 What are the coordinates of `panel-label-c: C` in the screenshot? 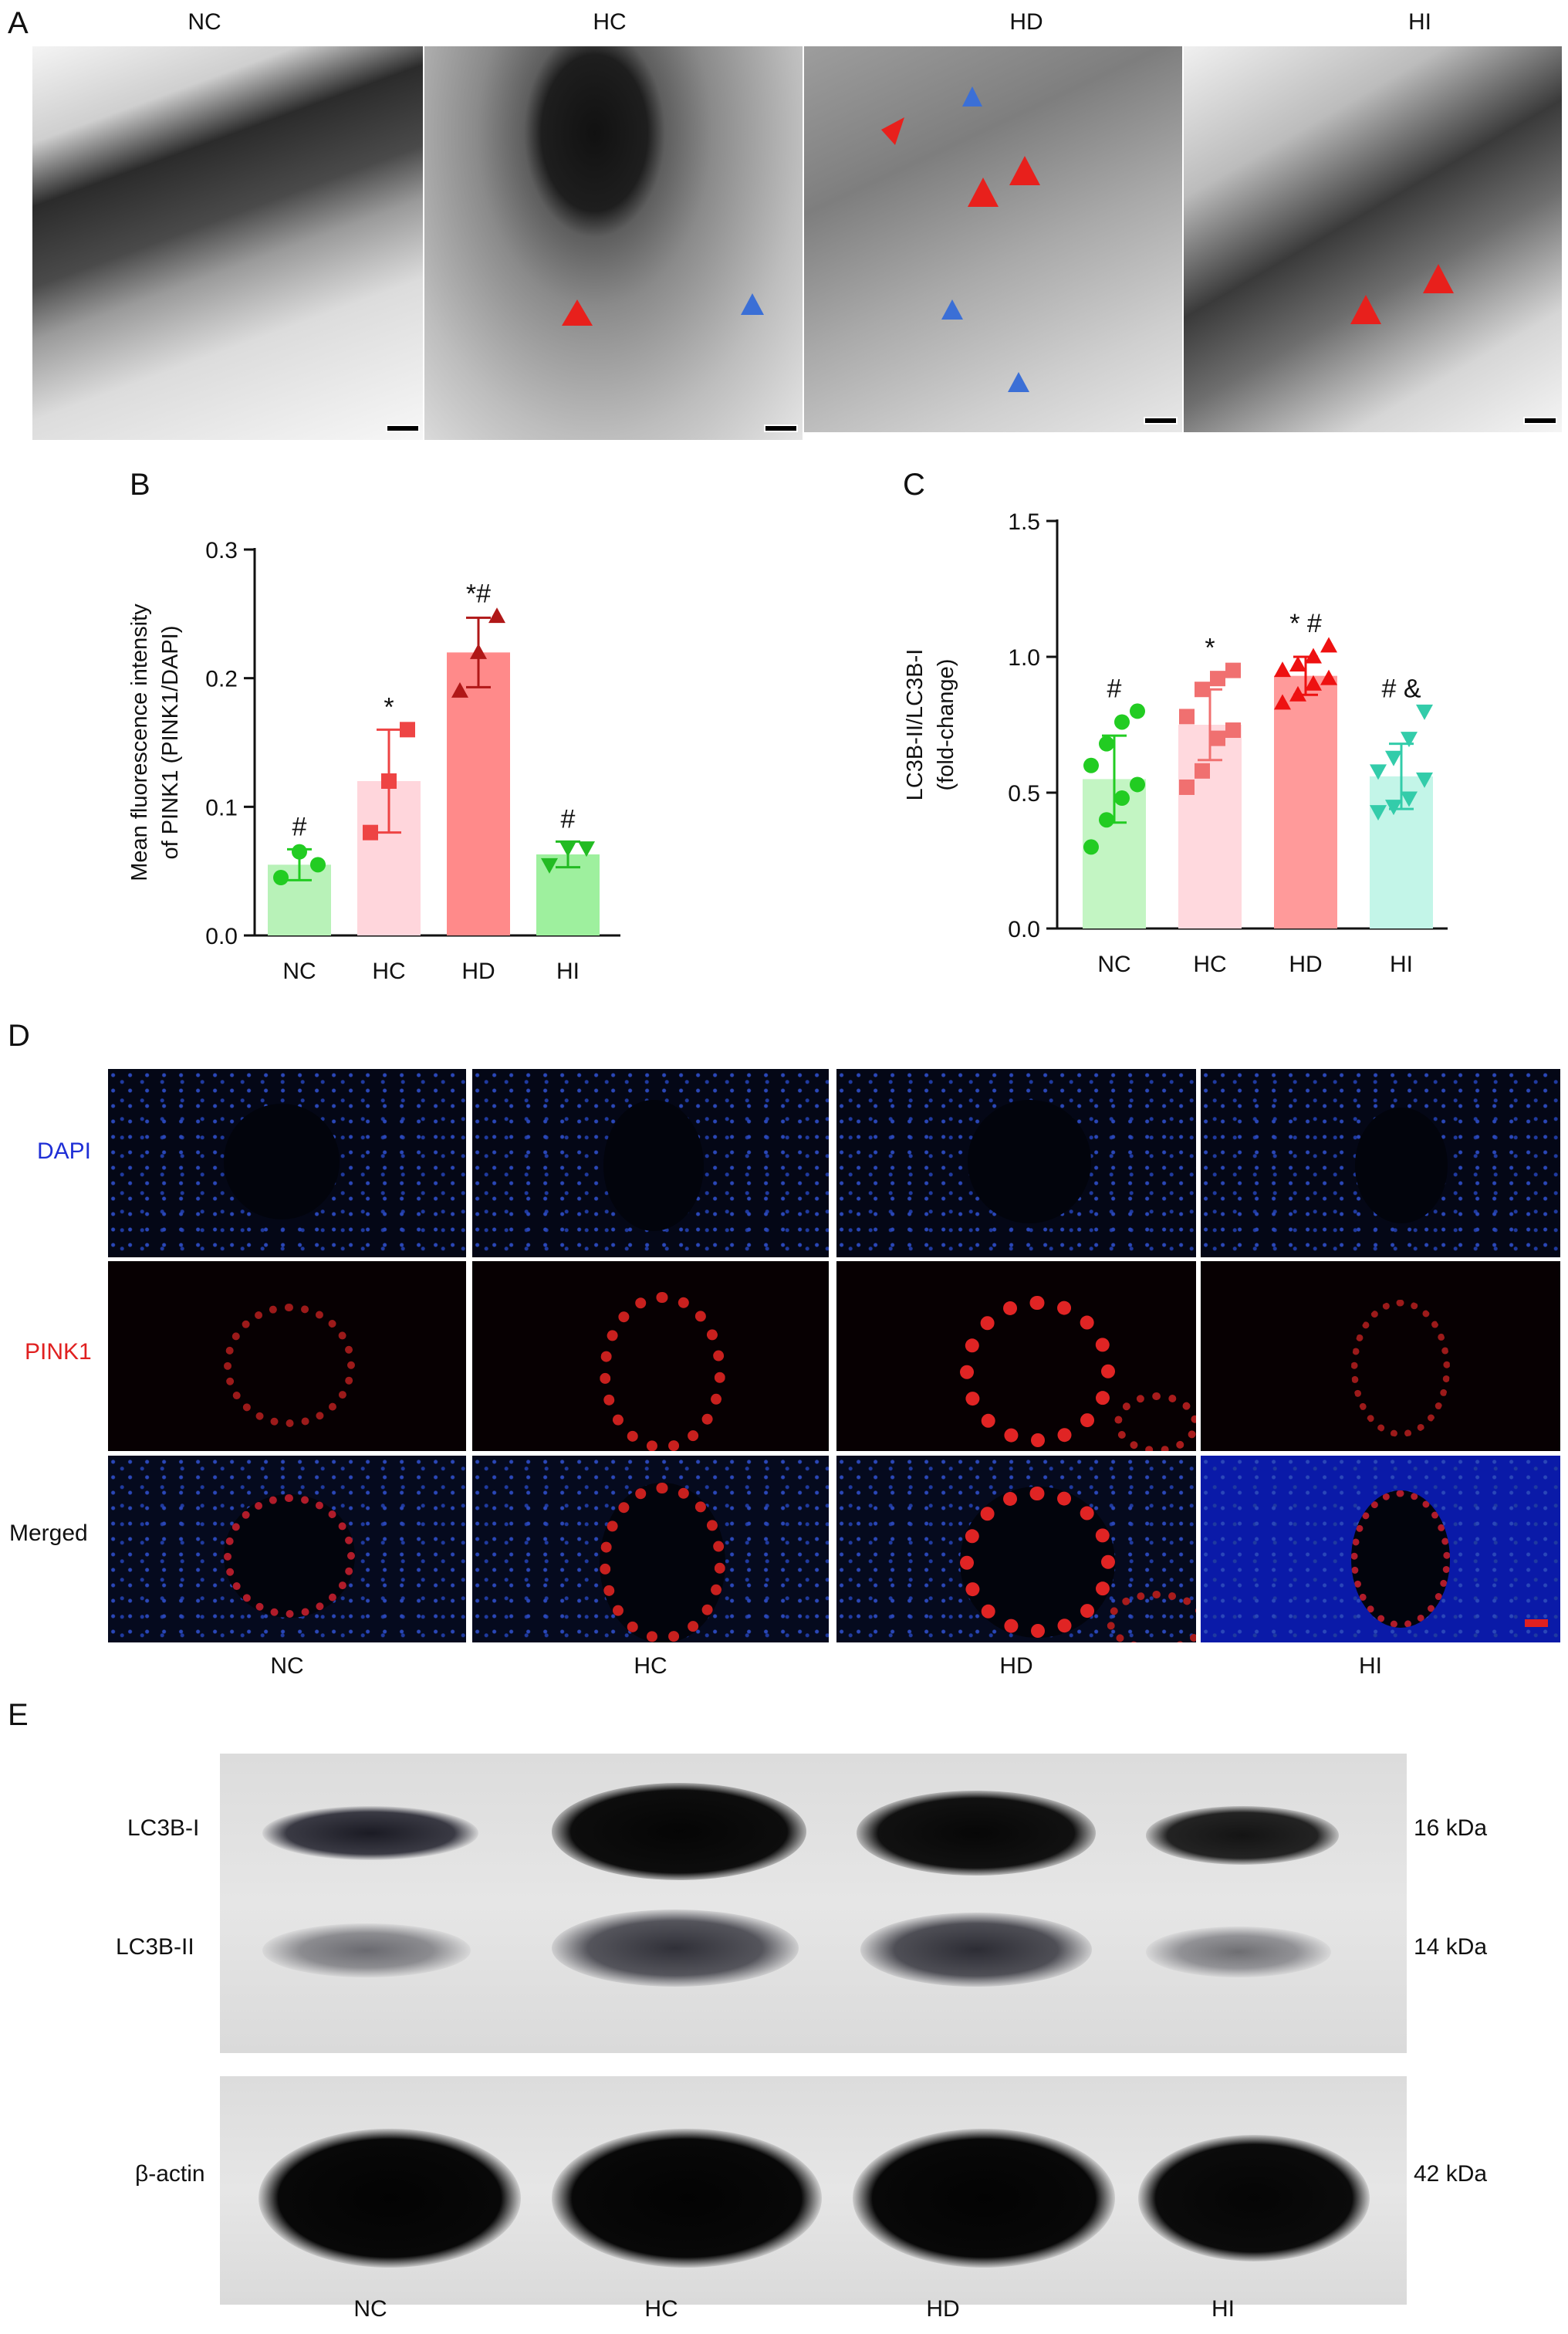 It's located at (914, 485).